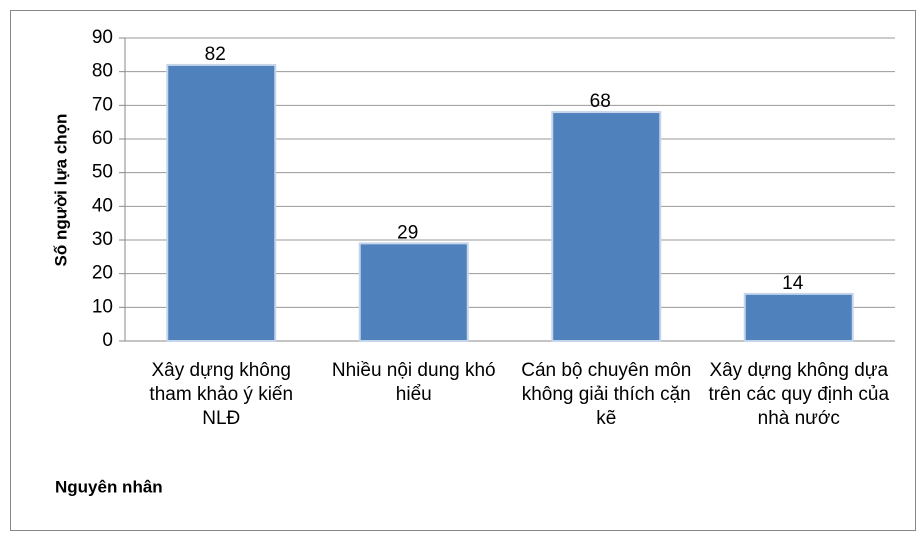 Image resolution: width=921 pixels, height=537 pixels. What do you see at coordinates (107, 340) in the screenshot?
I see `y-tick-label: 0` at bounding box center [107, 340].